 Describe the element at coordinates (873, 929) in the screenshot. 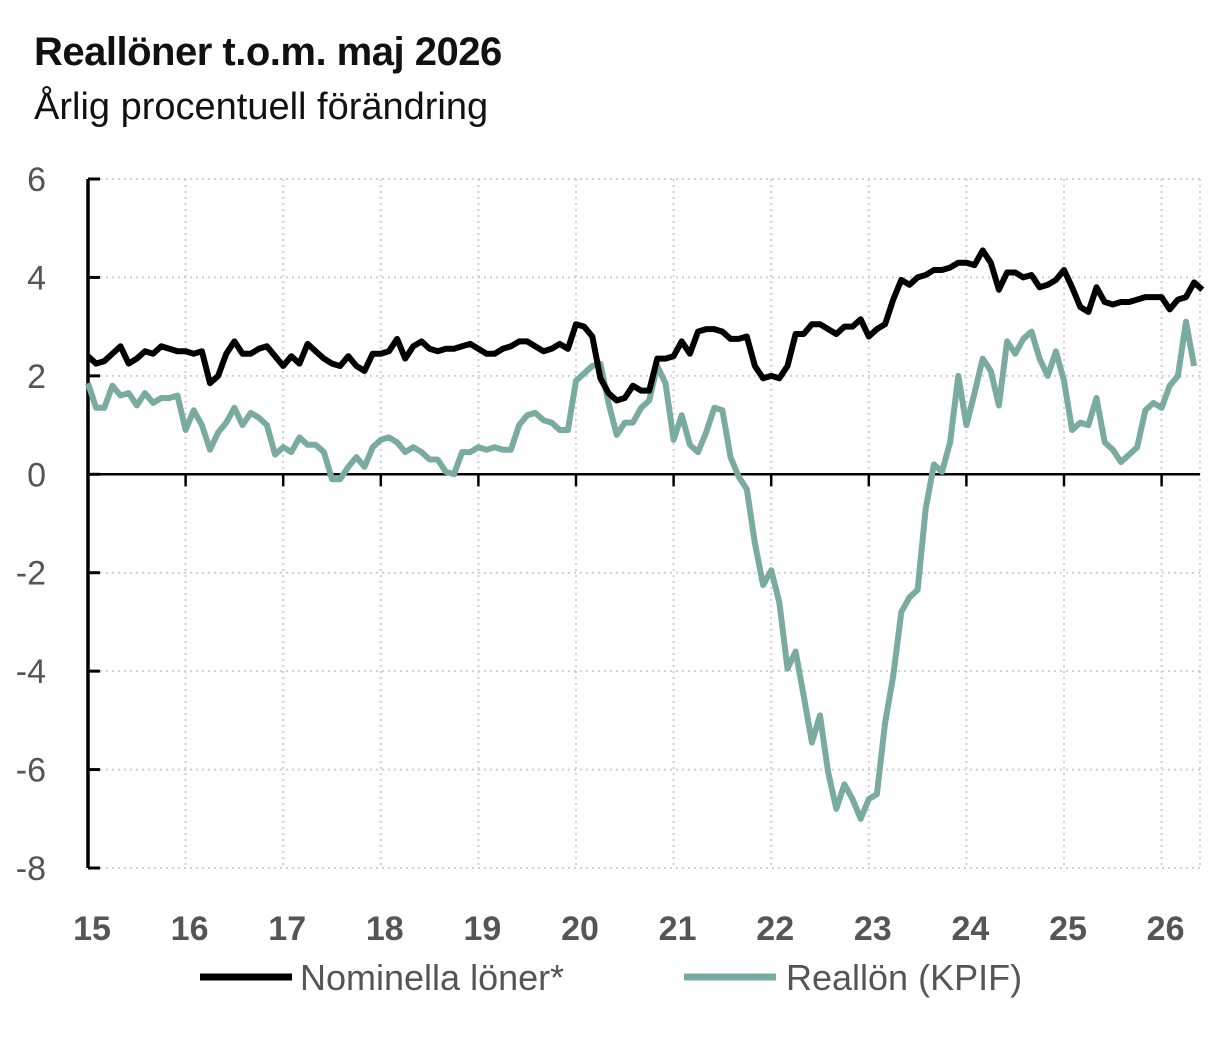

I see `x-tick-label: 23` at that location.